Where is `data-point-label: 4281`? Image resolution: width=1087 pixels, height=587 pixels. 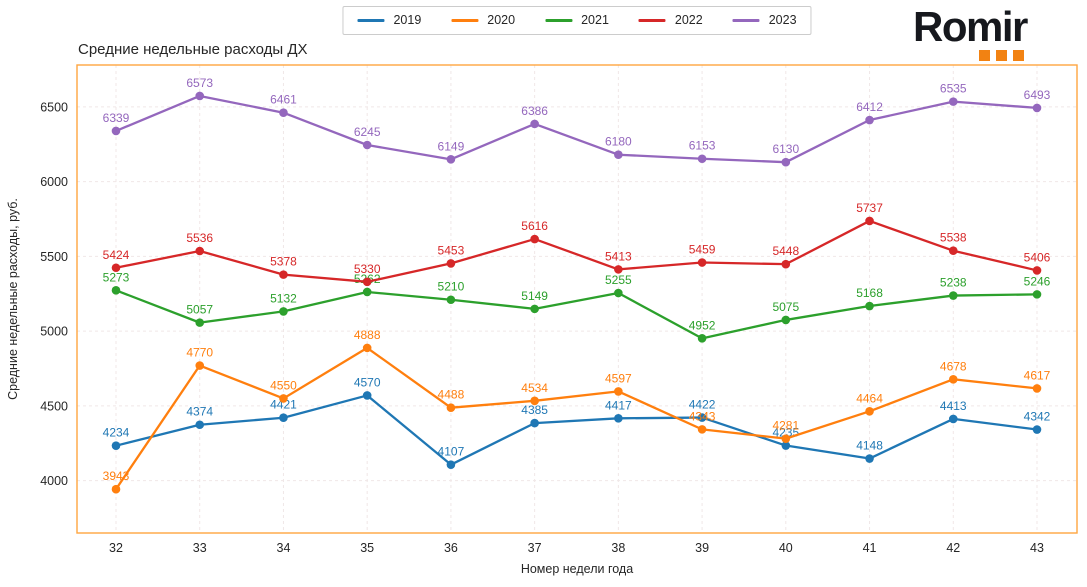
data-point-label: 4281 is located at coordinates (785, 426).